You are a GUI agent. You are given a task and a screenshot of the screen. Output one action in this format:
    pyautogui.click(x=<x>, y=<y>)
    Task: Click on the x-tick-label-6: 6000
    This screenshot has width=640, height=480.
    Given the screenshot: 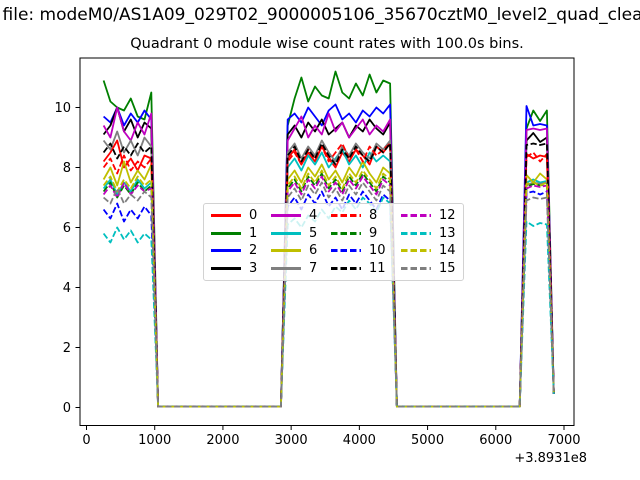 What is the action you would take?
    pyautogui.click(x=495, y=440)
    